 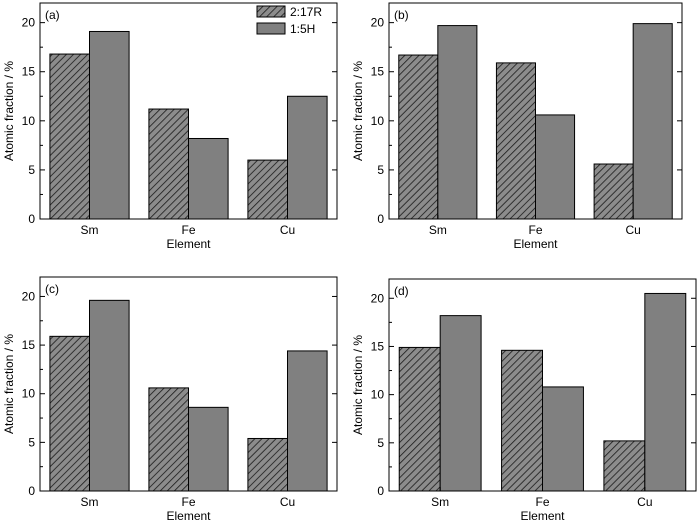 What do you see at coordinates (401, 15) in the screenshot?
I see `panel-label: (b)` at bounding box center [401, 15].